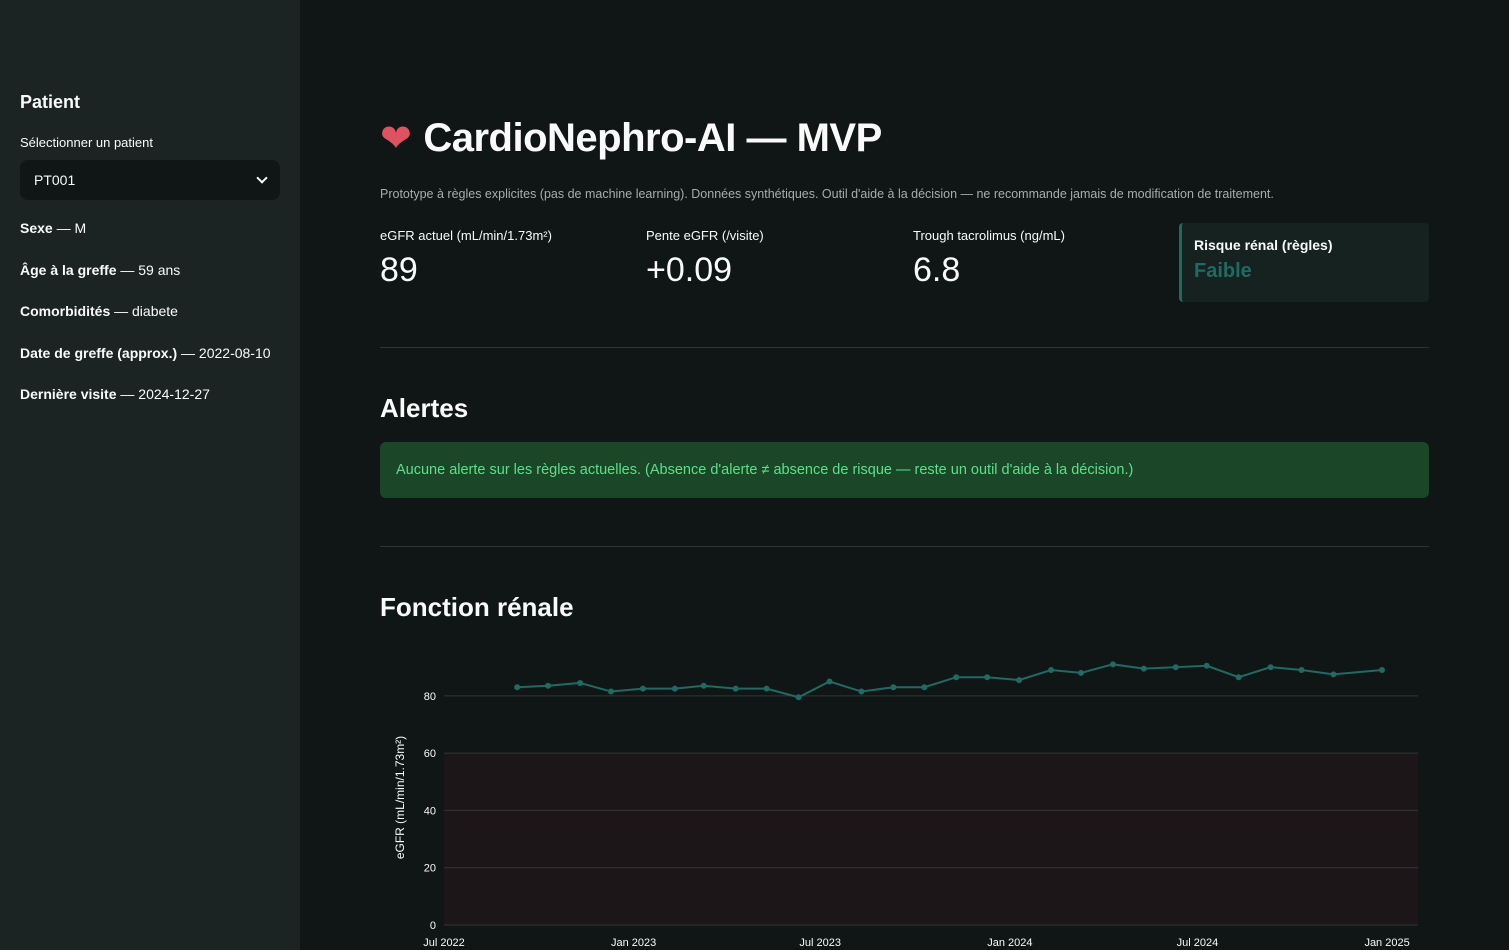  Describe the element at coordinates (36, 228) in the screenshot. I see `info-label: Sexe` at that location.